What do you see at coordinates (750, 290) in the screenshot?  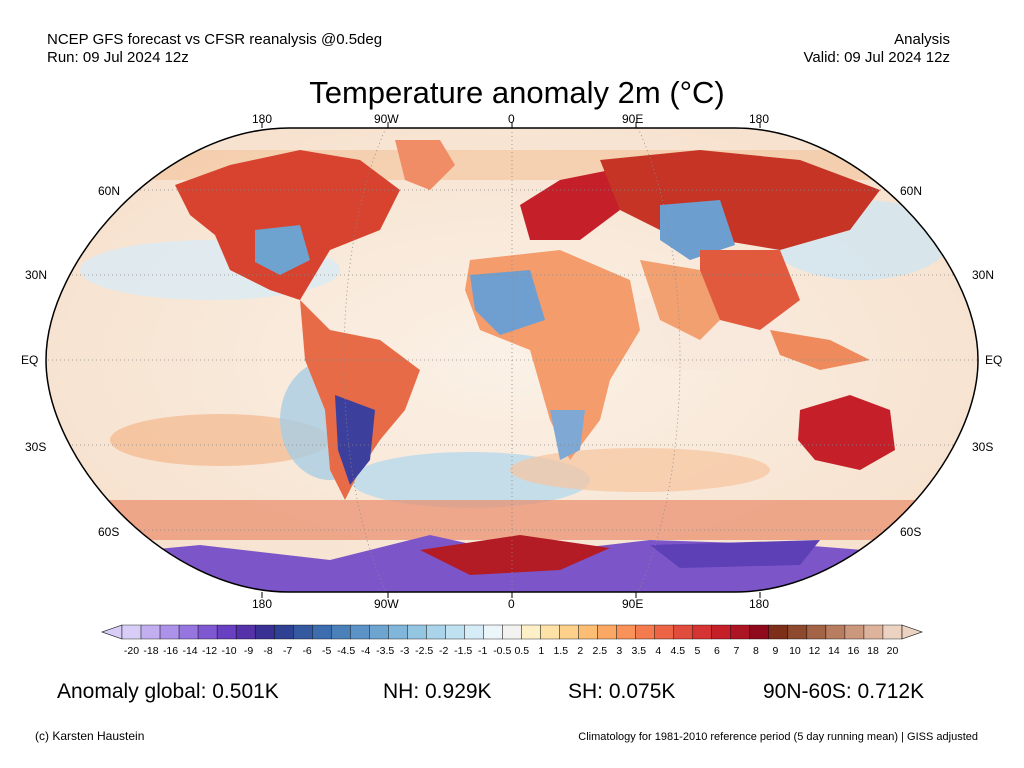 I see `east-asia-land` at bounding box center [750, 290].